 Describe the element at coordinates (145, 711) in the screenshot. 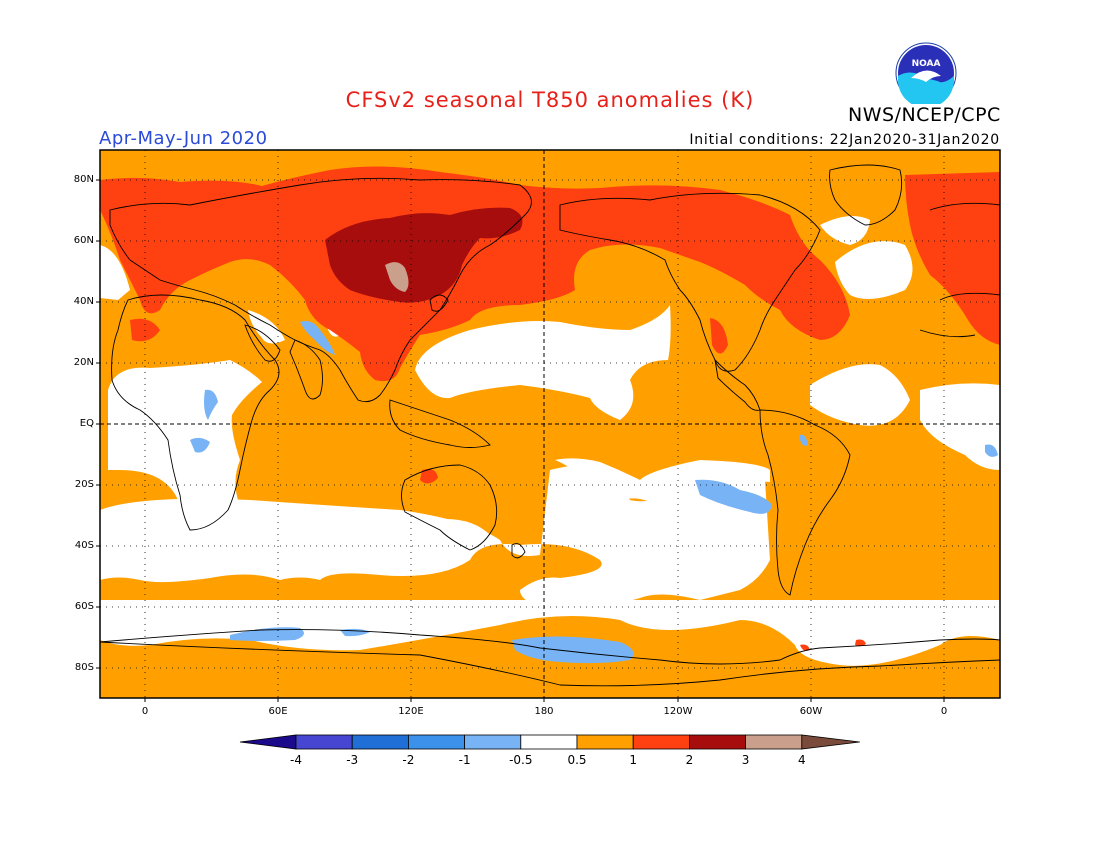

I see `lon-label-0-west: 0` at that location.